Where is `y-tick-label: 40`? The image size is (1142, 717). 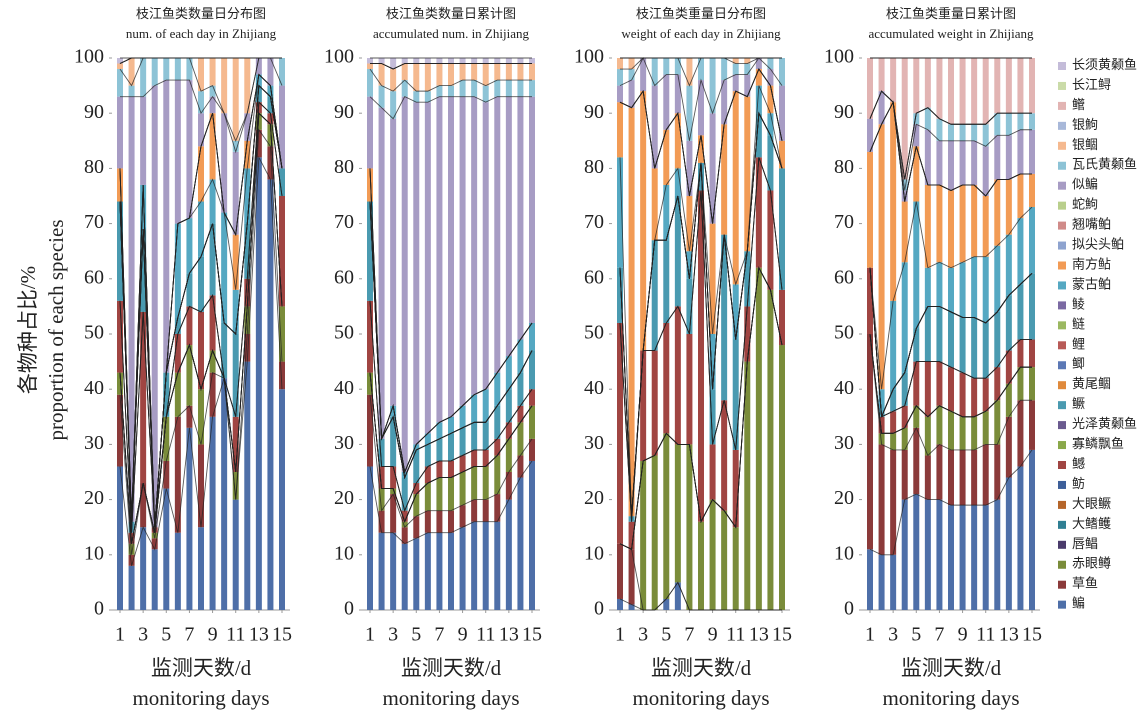 y-tick-label: 40 is located at coordinates (344, 388).